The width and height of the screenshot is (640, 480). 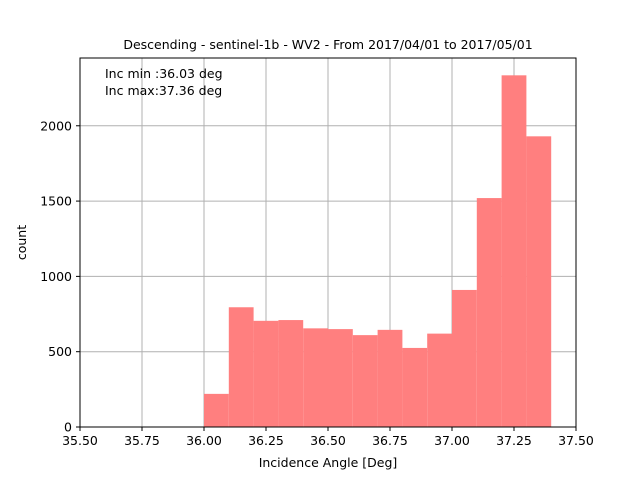 What do you see at coordinates (328, 462) in the screenshot?
I see `x-axis-label: Incidence Angle [Deg]` at bounding box center [328, 462].